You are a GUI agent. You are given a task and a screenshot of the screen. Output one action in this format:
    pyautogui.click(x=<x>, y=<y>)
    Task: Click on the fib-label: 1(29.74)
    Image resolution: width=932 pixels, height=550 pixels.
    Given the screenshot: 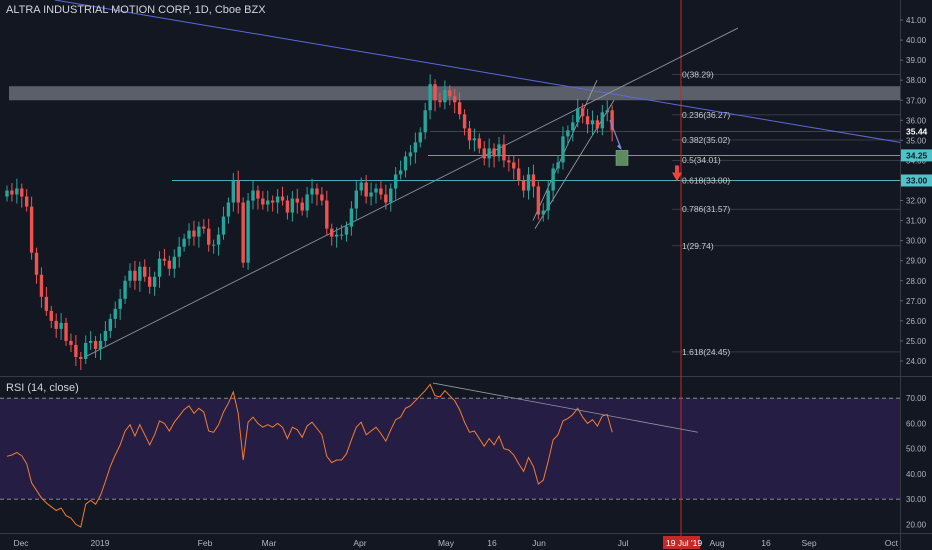 What is the action you would take?
    pyautogui.click(x=698, y=246)
    